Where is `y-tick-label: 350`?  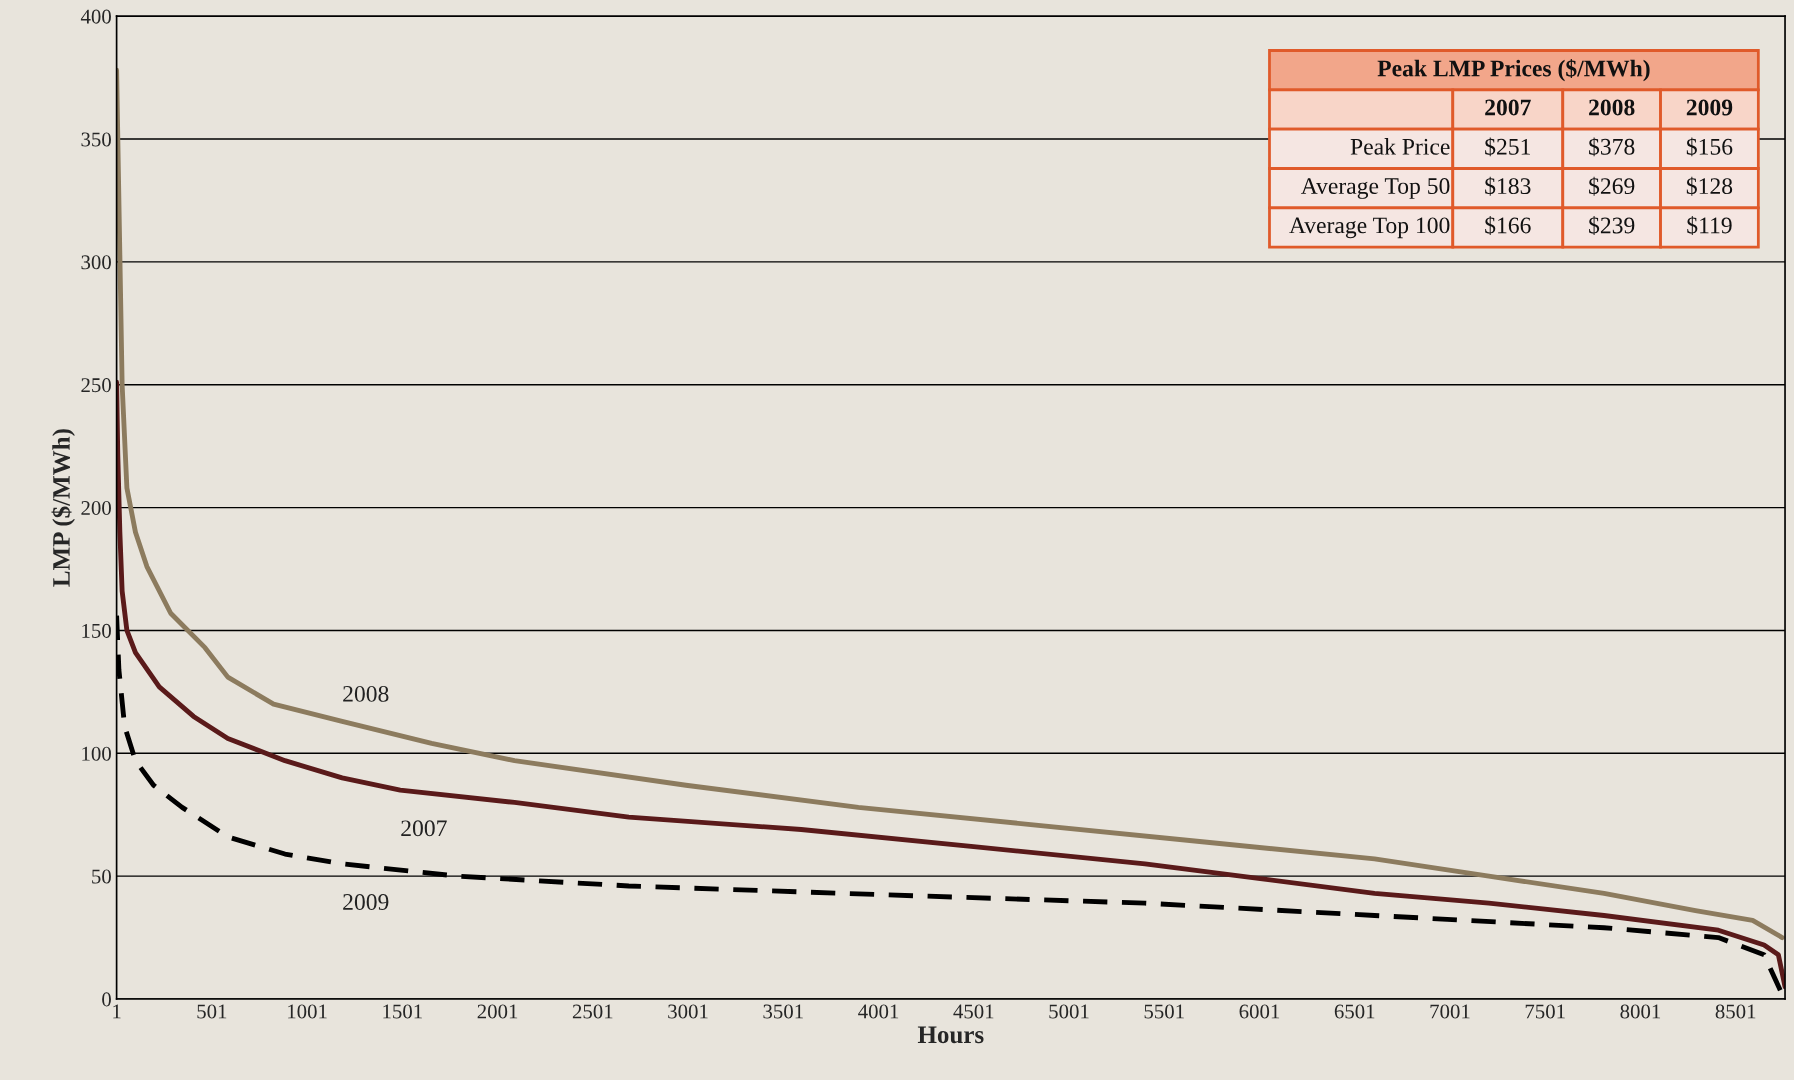
y-tick-label: 350 is located at coordinates (96, 139).